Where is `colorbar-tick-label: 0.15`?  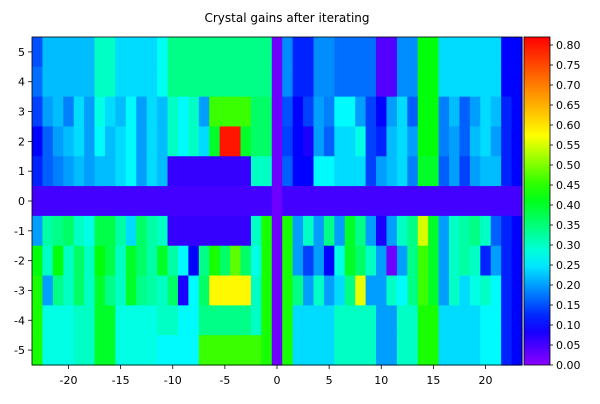 colorbar-tick-label: 0.15 is located at coordinates (568, 305).